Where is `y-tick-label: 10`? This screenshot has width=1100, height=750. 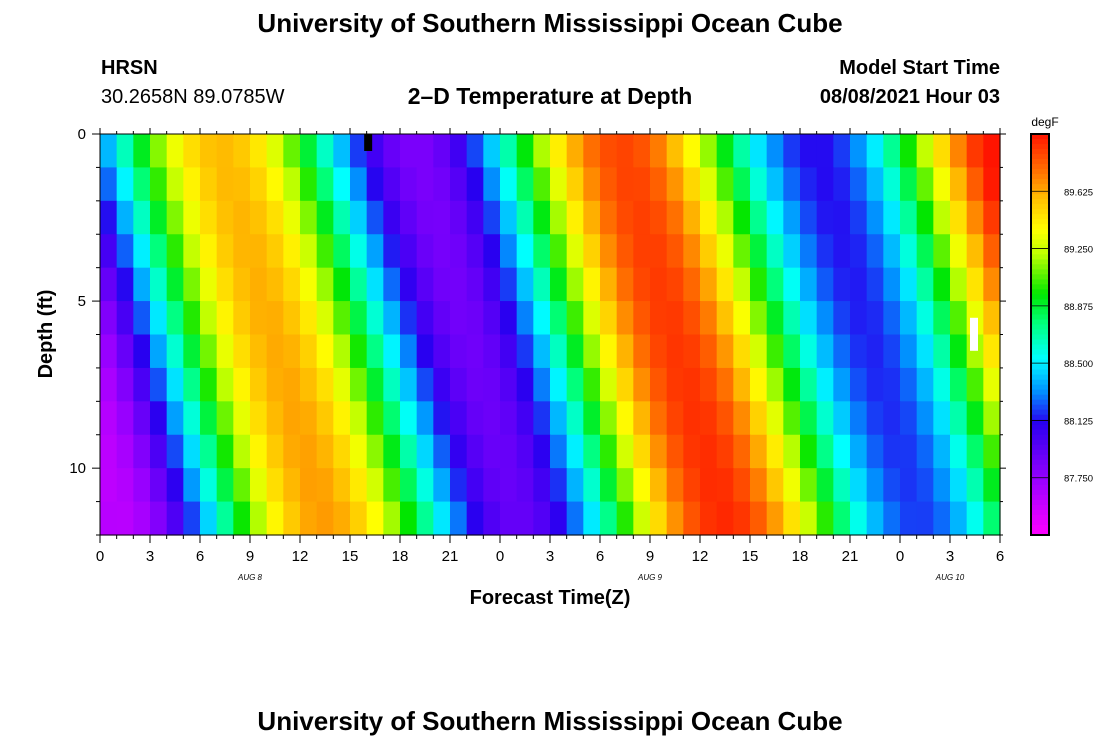
y-tick-label: 10 is located at coordinates (77, 468).